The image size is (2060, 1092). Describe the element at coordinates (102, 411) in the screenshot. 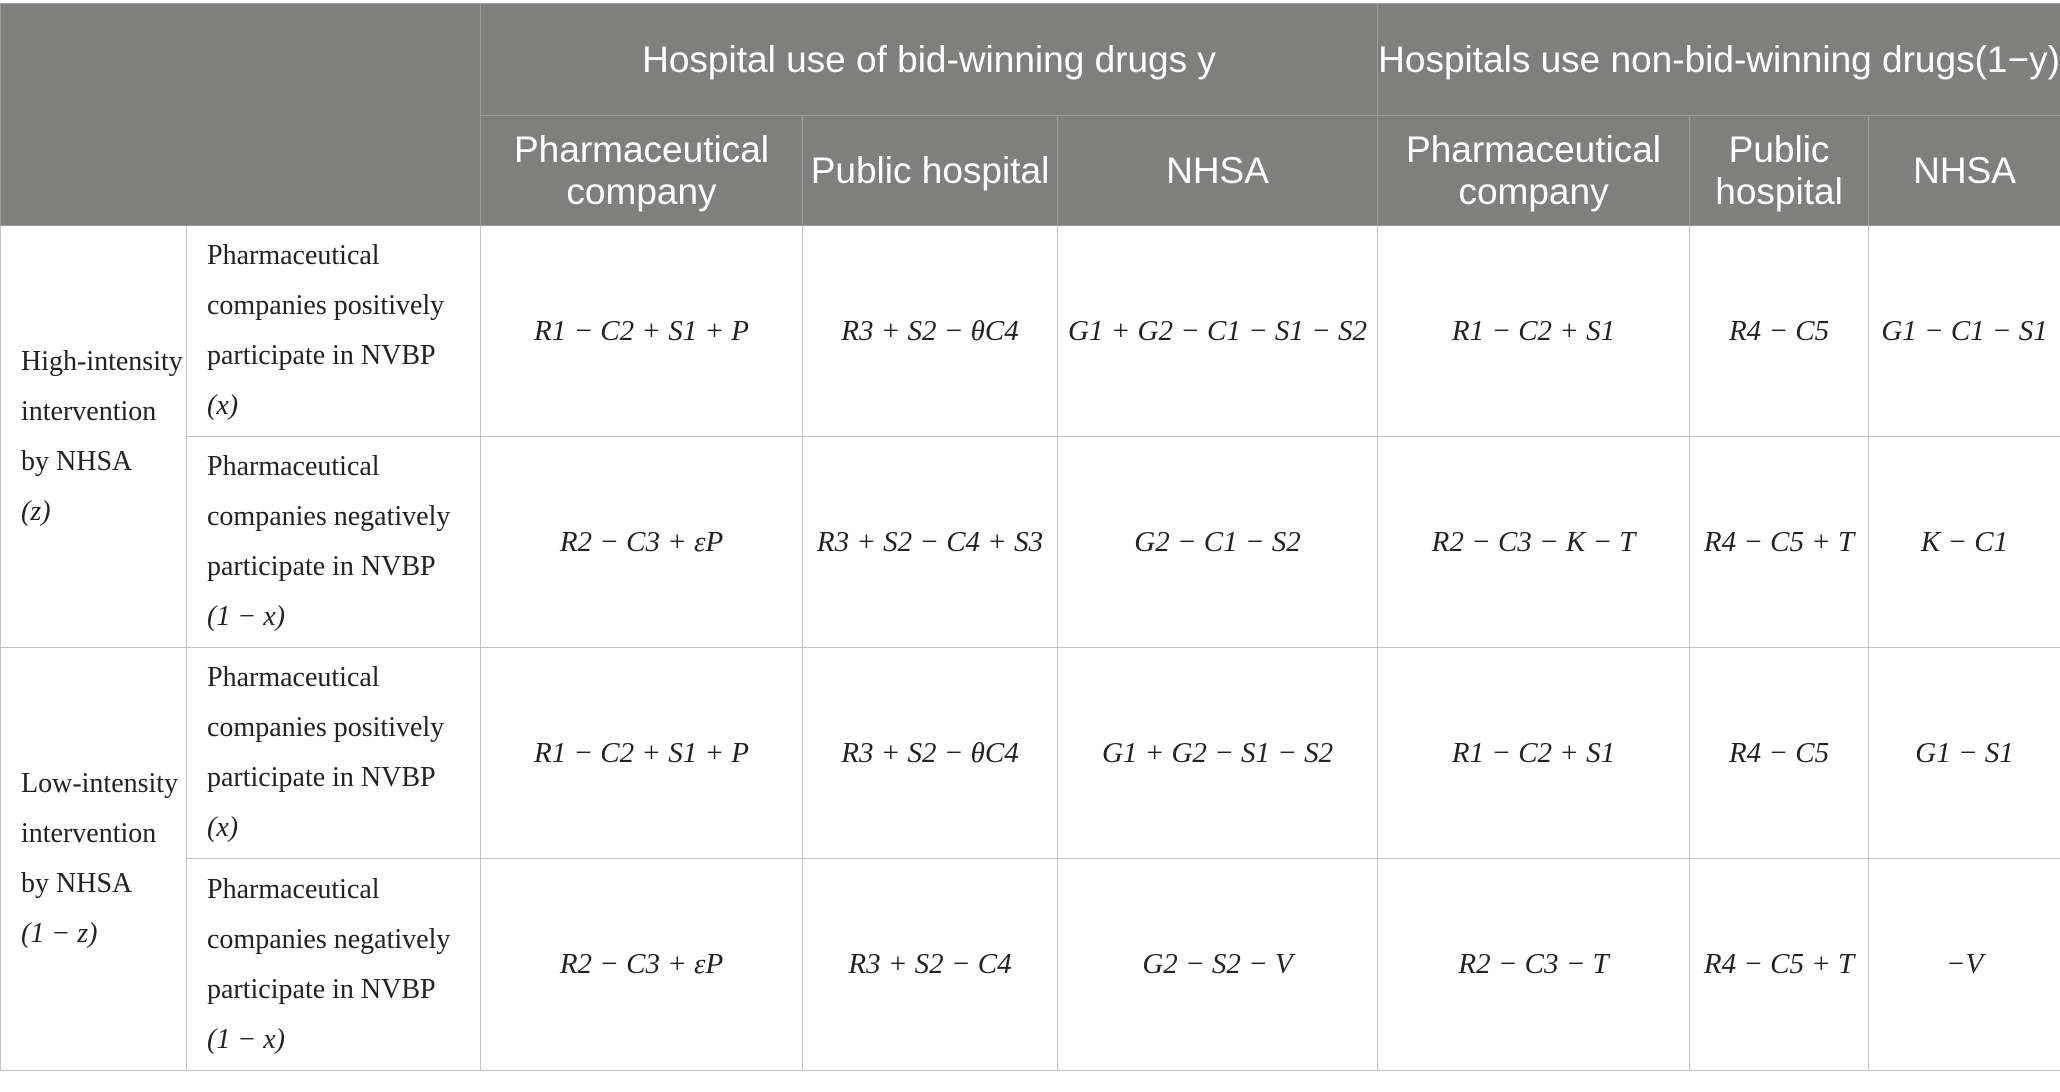

I see `row-group-label: High-intensity intervention by NHSA` at that location.